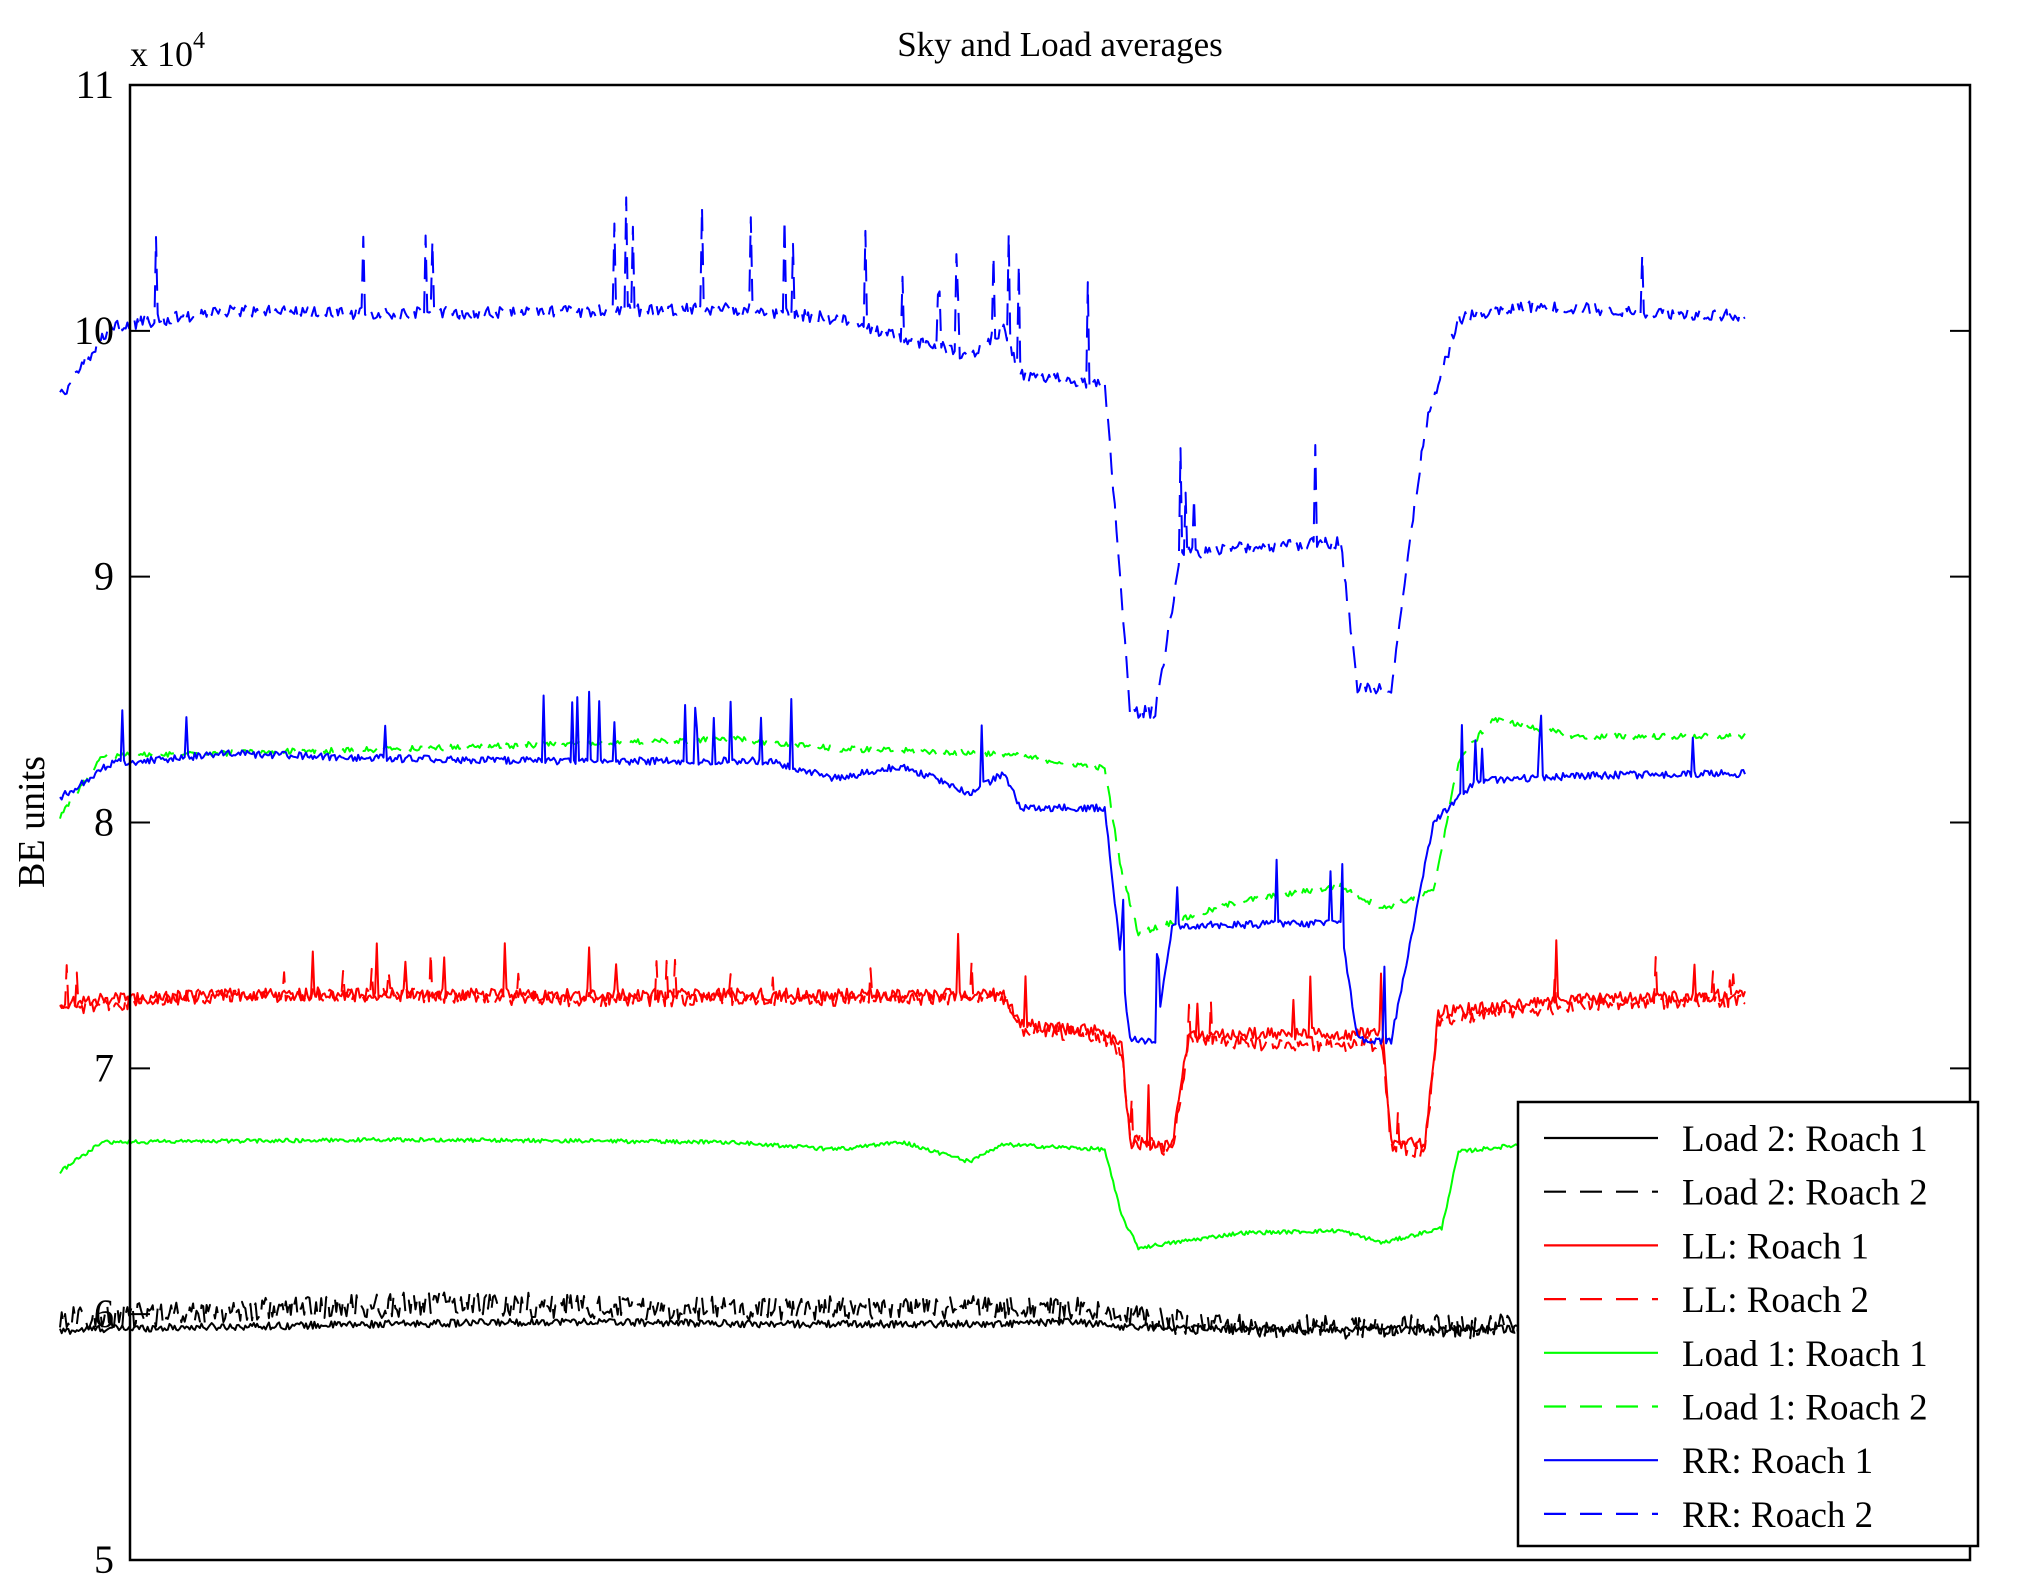 The width and height of the screenshot is (2017, 1592). Describe the element at coordinates (104, 1067) in the screenshot. I see `y-tick-label: 7` at that location.